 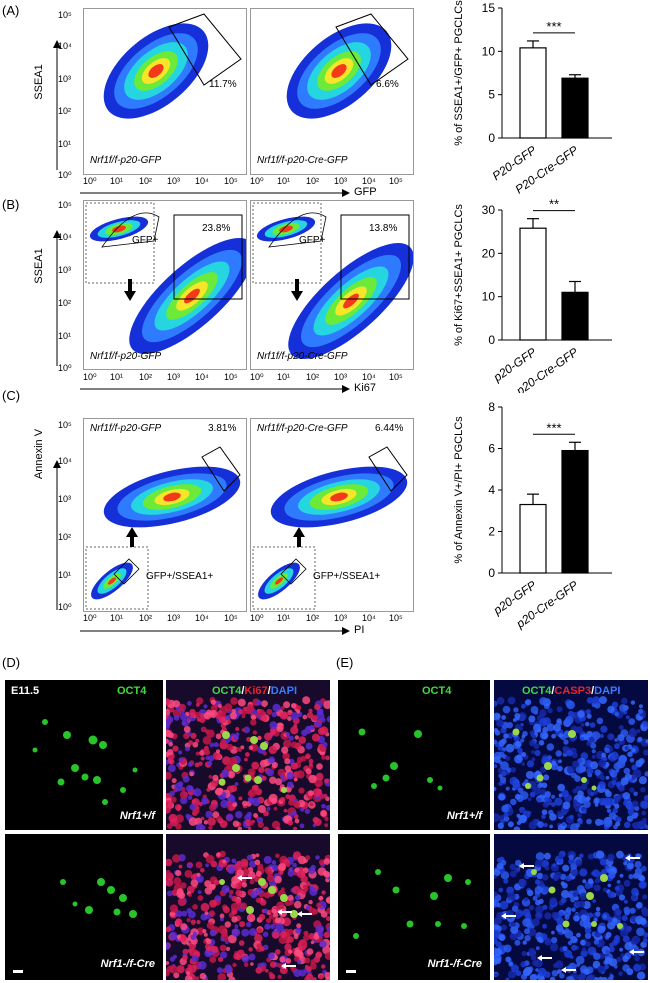 I want to click on y-tick-label: 0, so click(x=491, y=138).